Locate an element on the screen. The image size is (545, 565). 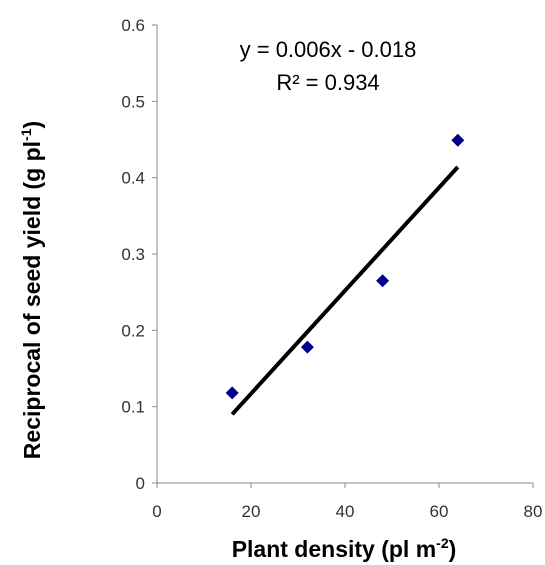
x-tick-label: 0 is located at coordinates (156, 511).